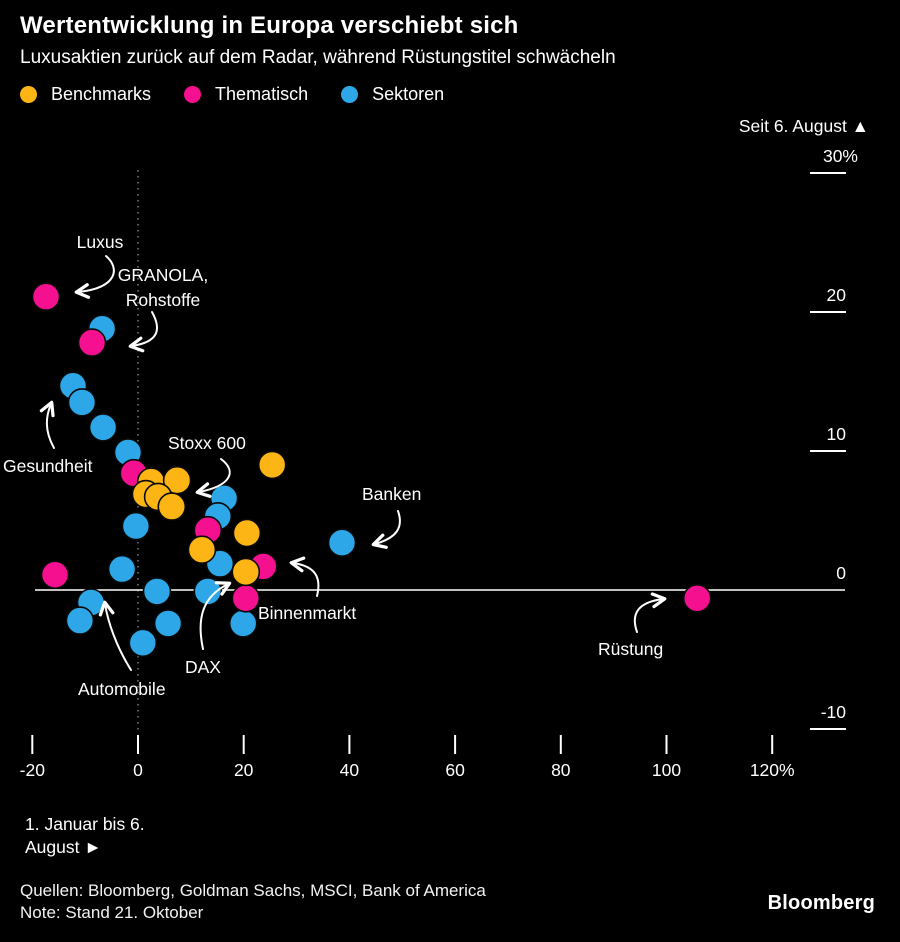  What do you see at coordinates (837, 295) in the screenshot?
I see `y-tick-label: 20` at bounding box center [837, 295].